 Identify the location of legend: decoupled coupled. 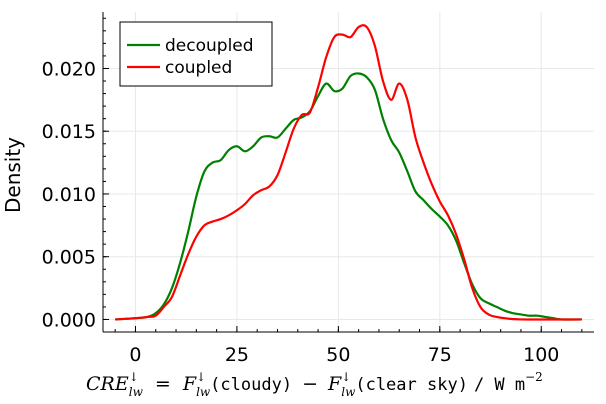
(196, 54).